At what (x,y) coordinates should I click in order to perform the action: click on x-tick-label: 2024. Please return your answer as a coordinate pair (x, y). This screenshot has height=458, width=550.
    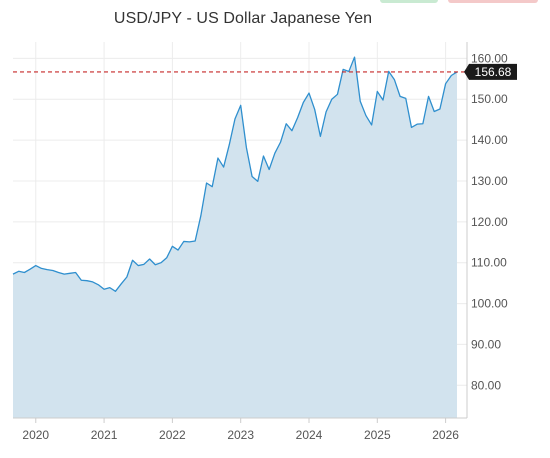
    Looking at the image, I should click on (309, 435).